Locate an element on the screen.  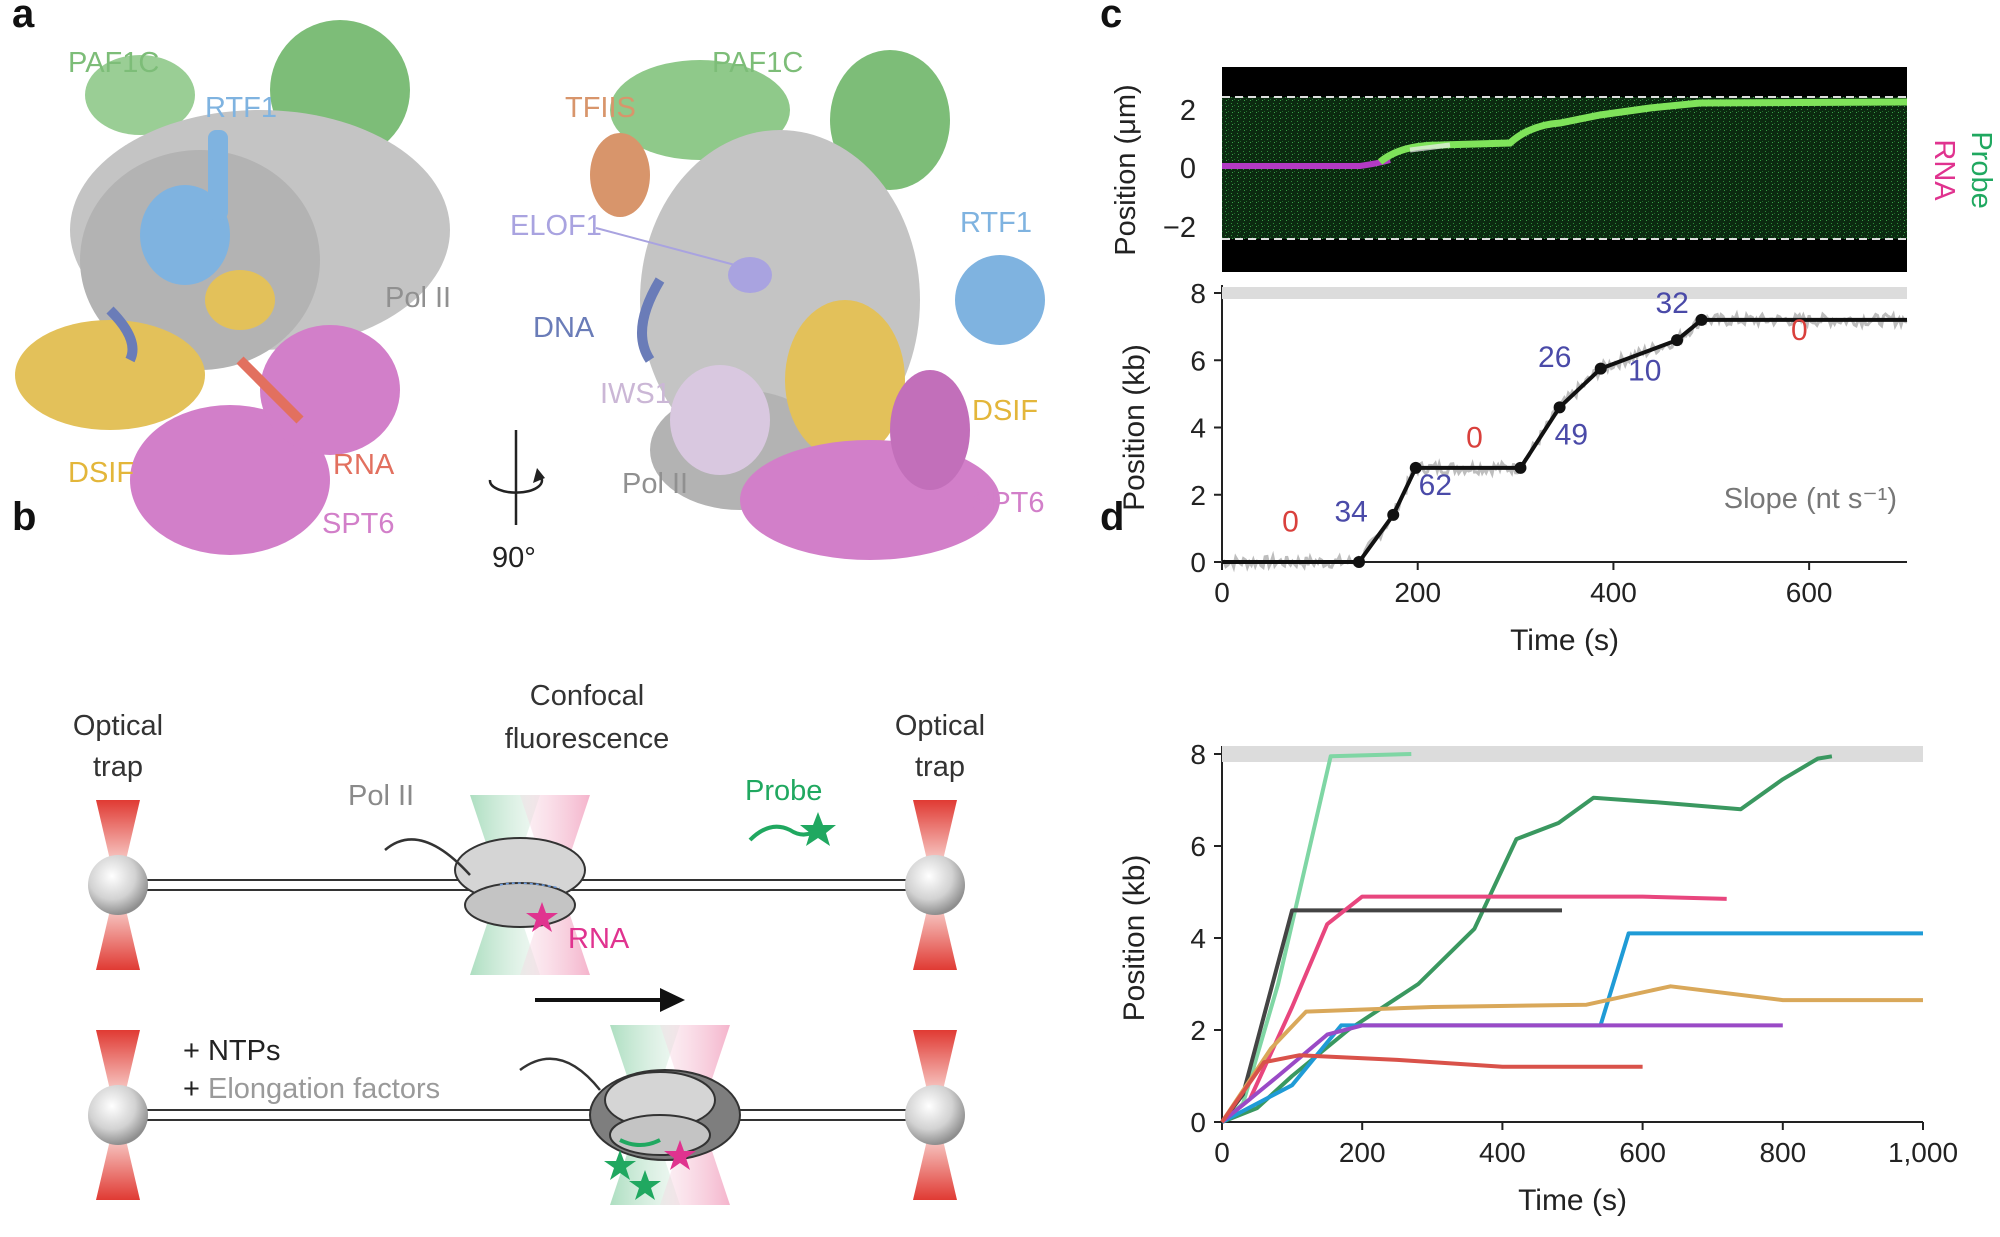
chart-d-ytick-label: 6 is located at coordinates (1198, 846).